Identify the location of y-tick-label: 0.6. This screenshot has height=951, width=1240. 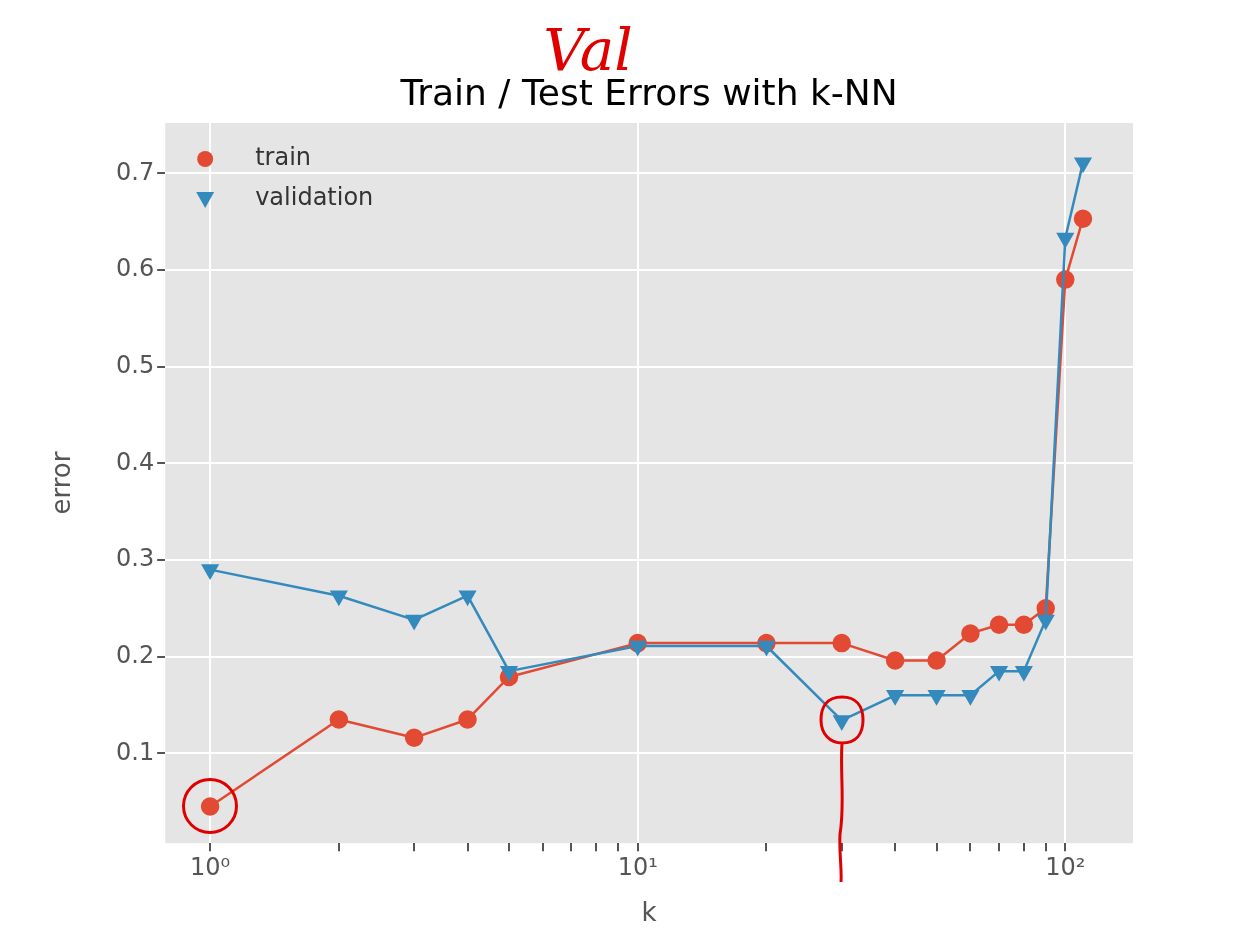
(135, 268).